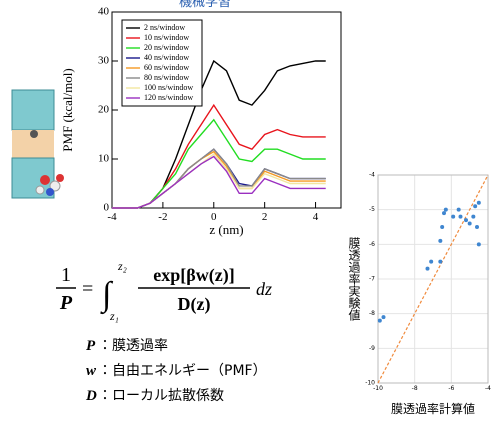 This screenshot has height=421, width=498. Describe the element at coordinates (104, 61) in the screenshot. I see `y-tick-label: 30` at that location.